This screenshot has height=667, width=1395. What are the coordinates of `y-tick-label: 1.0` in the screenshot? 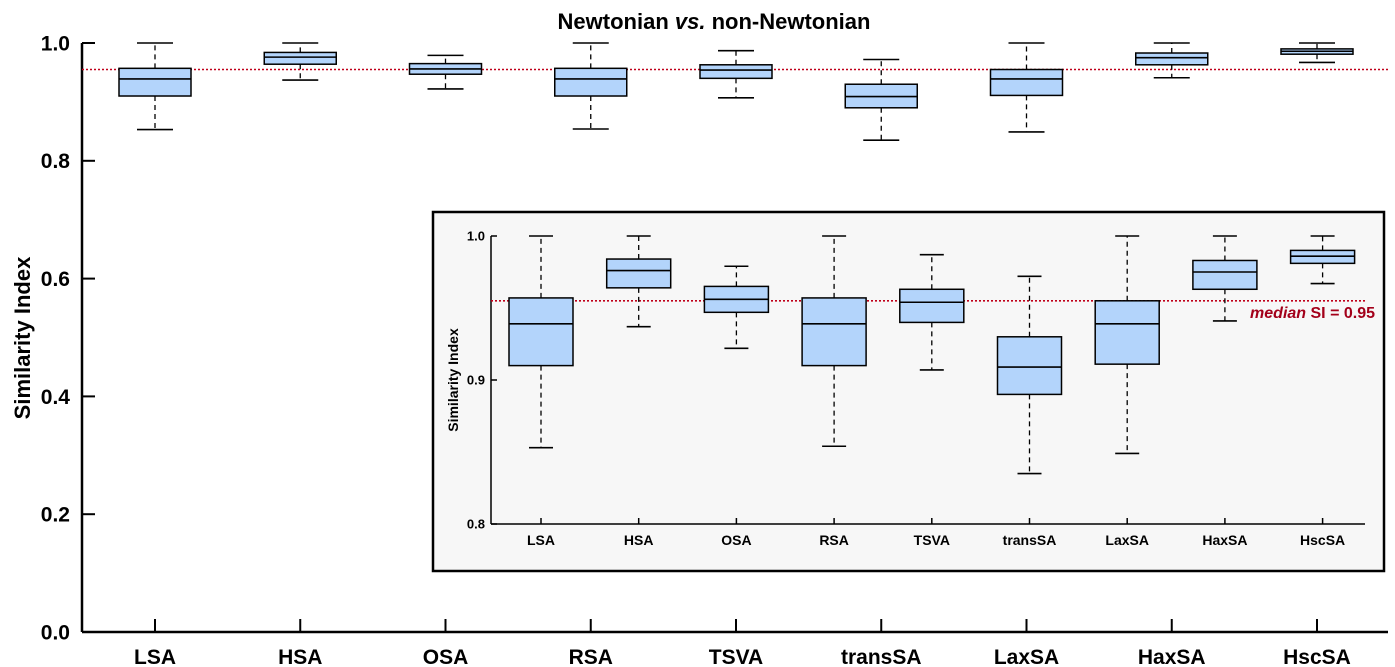 It's located at (55, 43).